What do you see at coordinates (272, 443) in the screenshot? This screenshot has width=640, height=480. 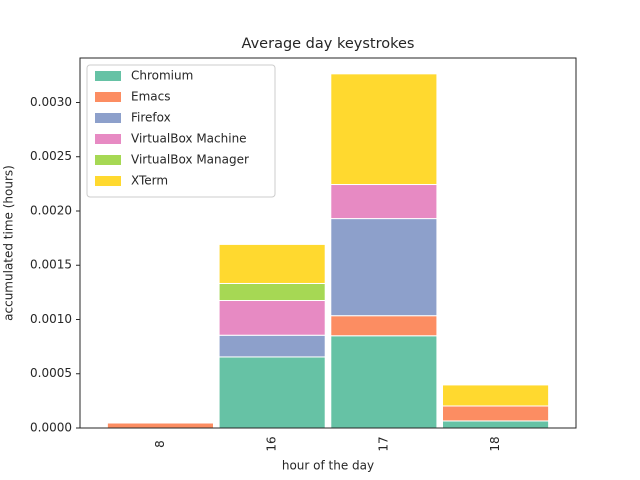 I see `x-tick-label: 16` at bounding box center [272, 443].